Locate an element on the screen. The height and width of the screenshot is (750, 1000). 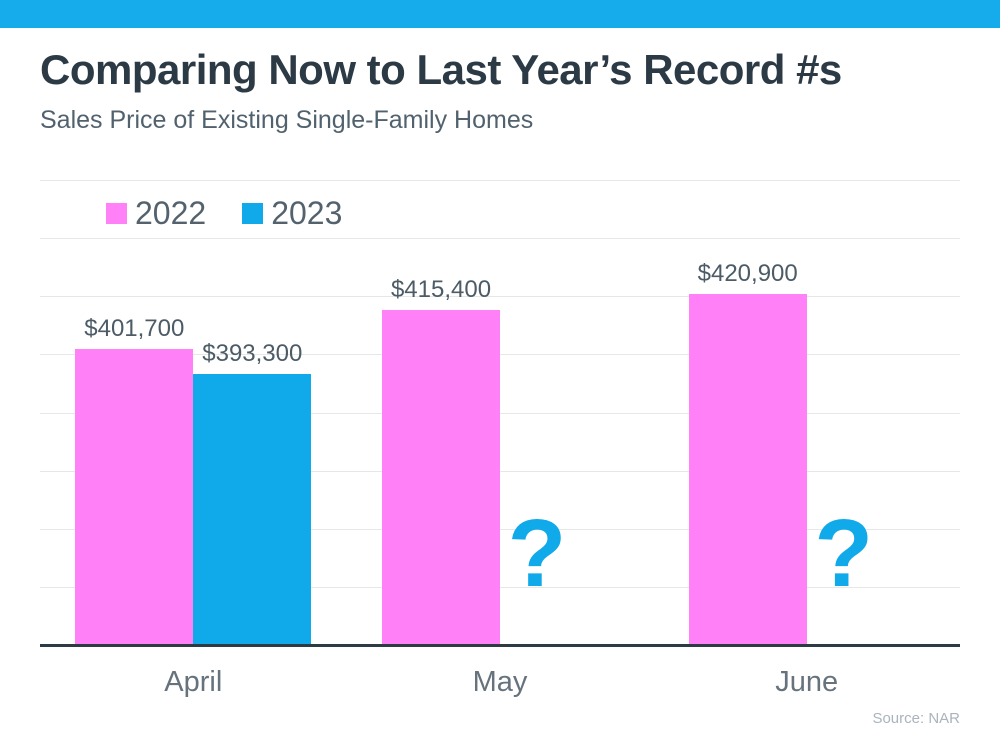
bar-june-2022 is located at coordinates (747, 469).